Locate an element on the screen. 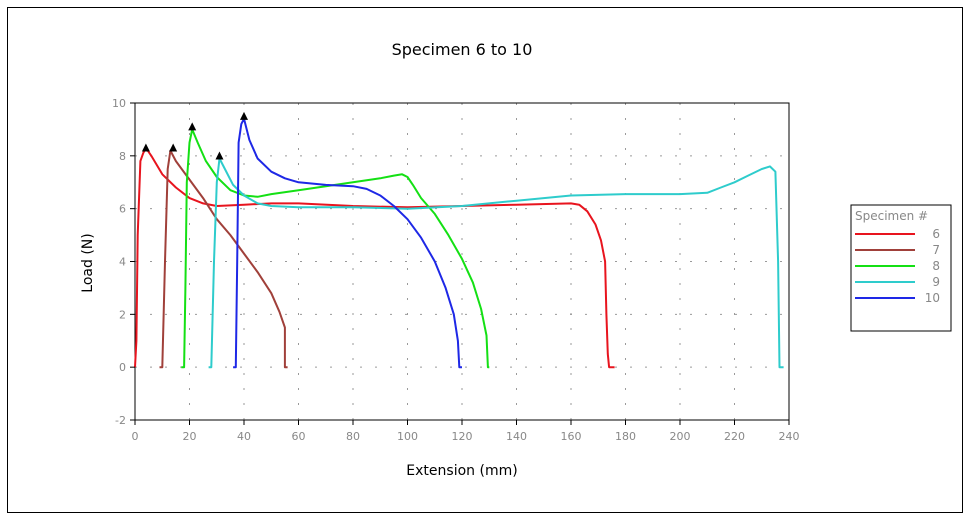 The width and height of the screenshot is (973, 522). y-tick-label: -2 is located at coordinates (120, 420).